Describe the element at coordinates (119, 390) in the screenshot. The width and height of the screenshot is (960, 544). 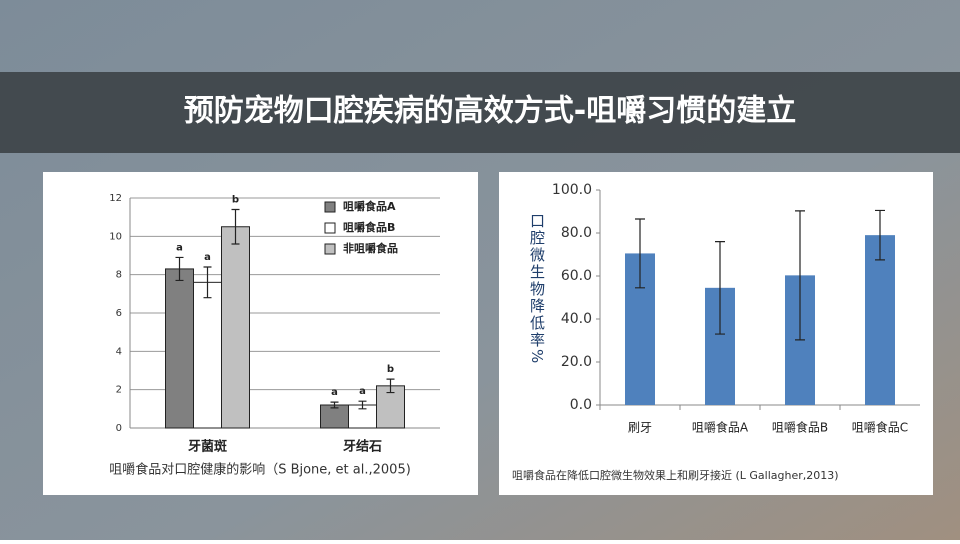
I see `y-tick-label: 2` at that location.